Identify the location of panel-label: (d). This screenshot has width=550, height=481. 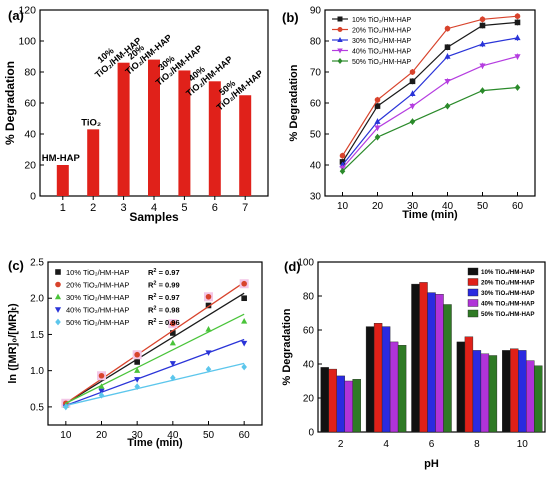
(292, 266).